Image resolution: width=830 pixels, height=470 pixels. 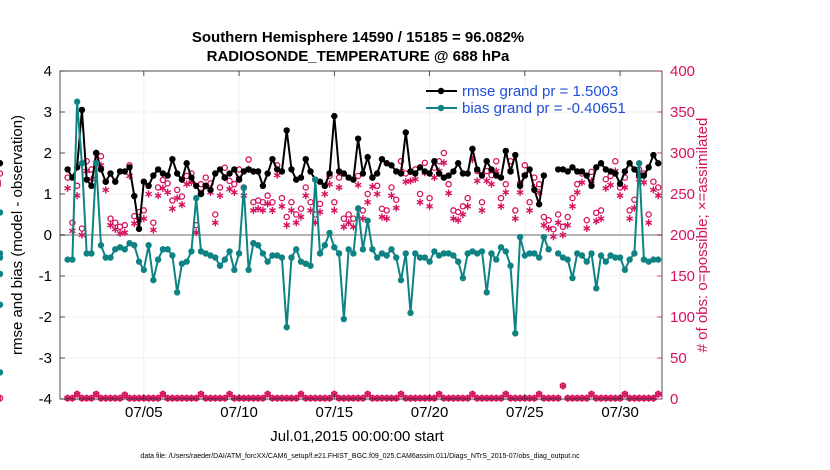 What do you see at coordinates (682, 235) in the screenshot?
I see `y-right-tick-label: 200` at bounding box center [682, 235].